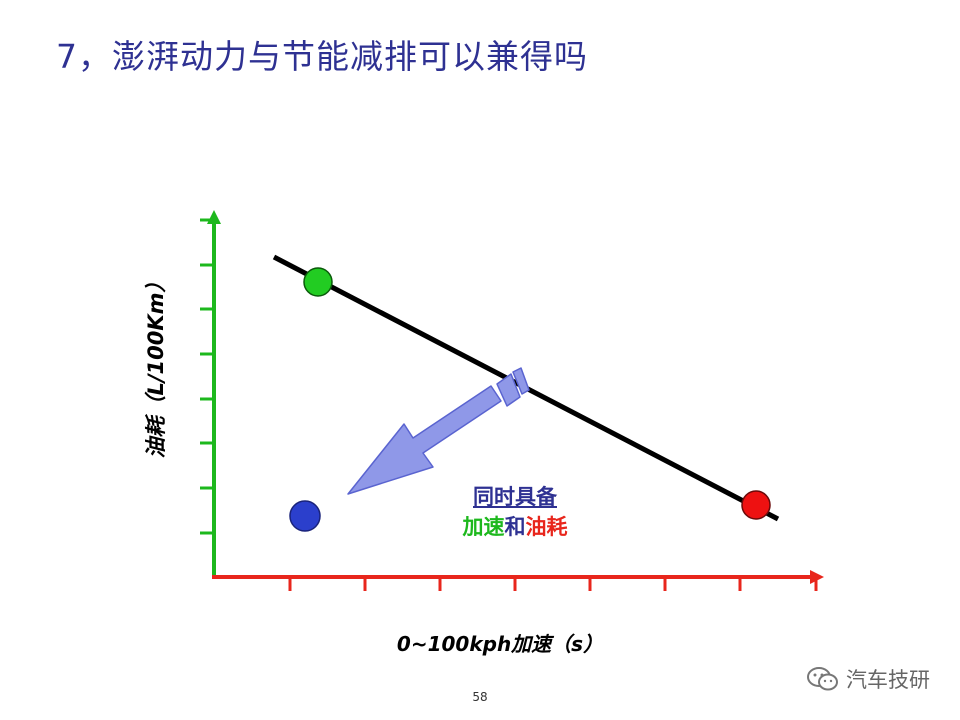 This screenshot has height=720, width=960. I want to click on callout-fuel: 油耗, so click(546, 527).